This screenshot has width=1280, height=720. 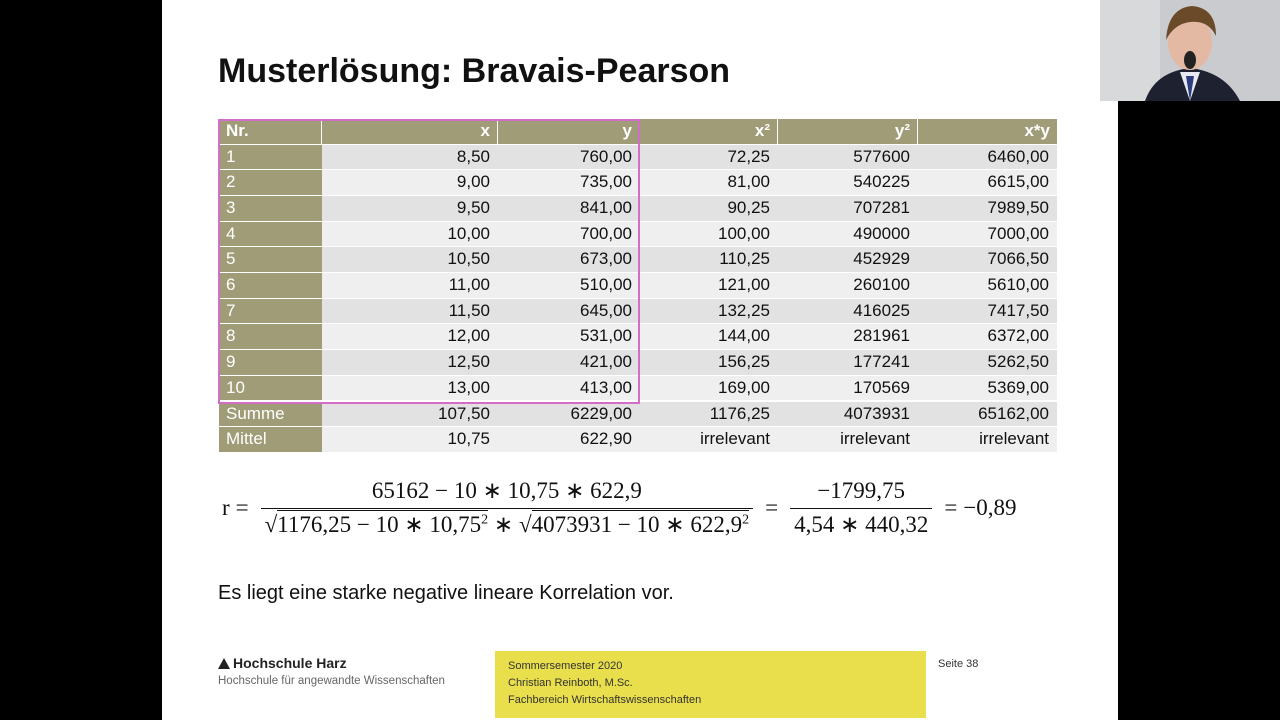 I want to click on info-line: Christian Reinboth, M.Sc., so click(x=570, y=683).